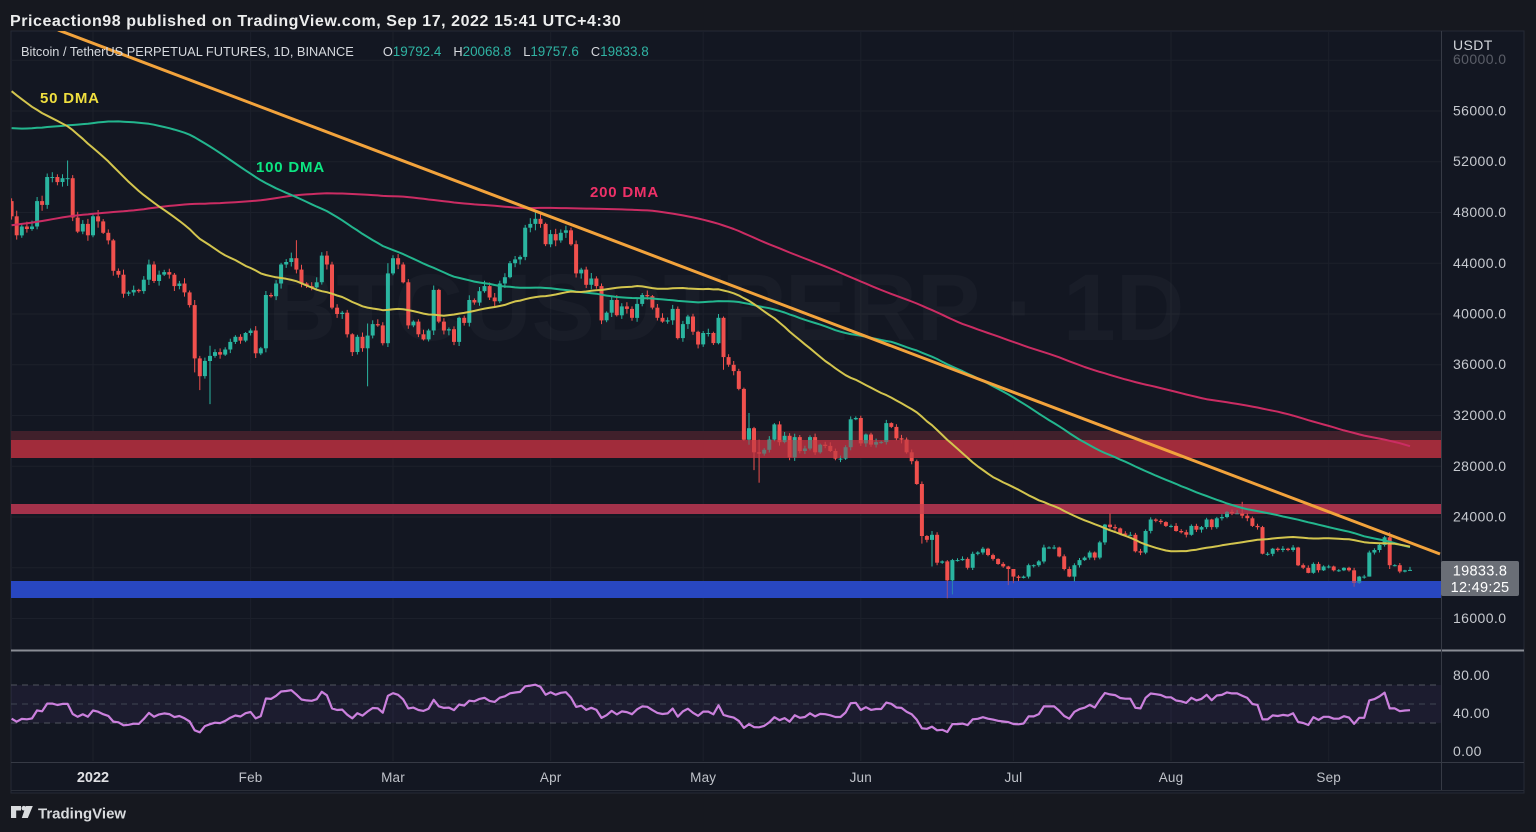 The width and height of the screenshot is (1536, 832). Describe the element at coordinates (1479, 466) in the screenshot. I see `svg-text: 28000.0` at that location.